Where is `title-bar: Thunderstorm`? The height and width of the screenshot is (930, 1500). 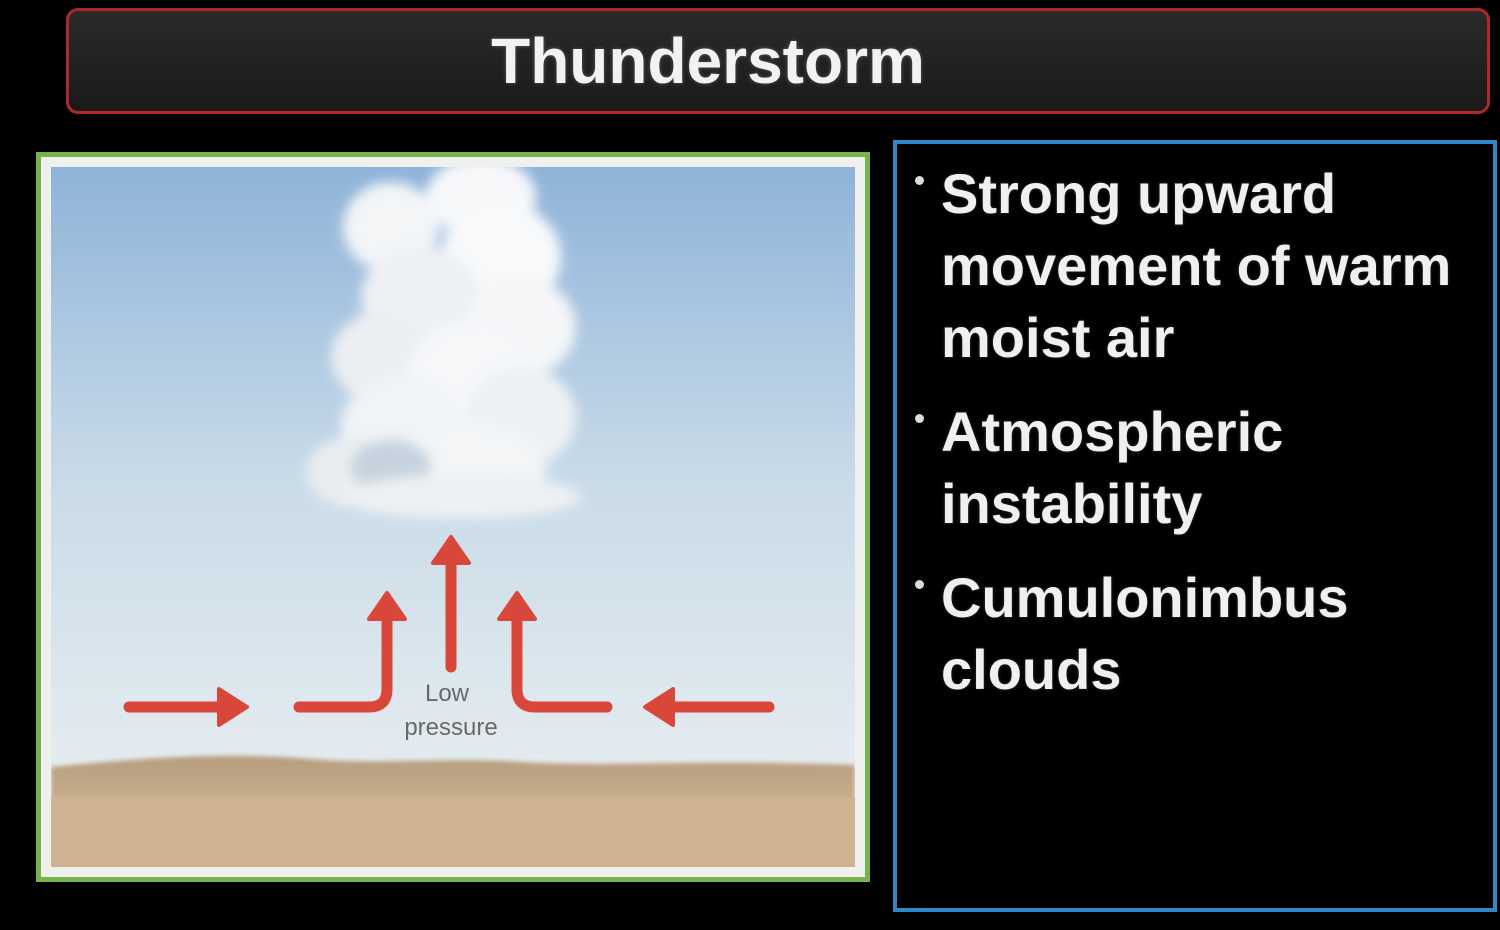
title-bar: Thunderstorm is located at coordinates (778, 61).